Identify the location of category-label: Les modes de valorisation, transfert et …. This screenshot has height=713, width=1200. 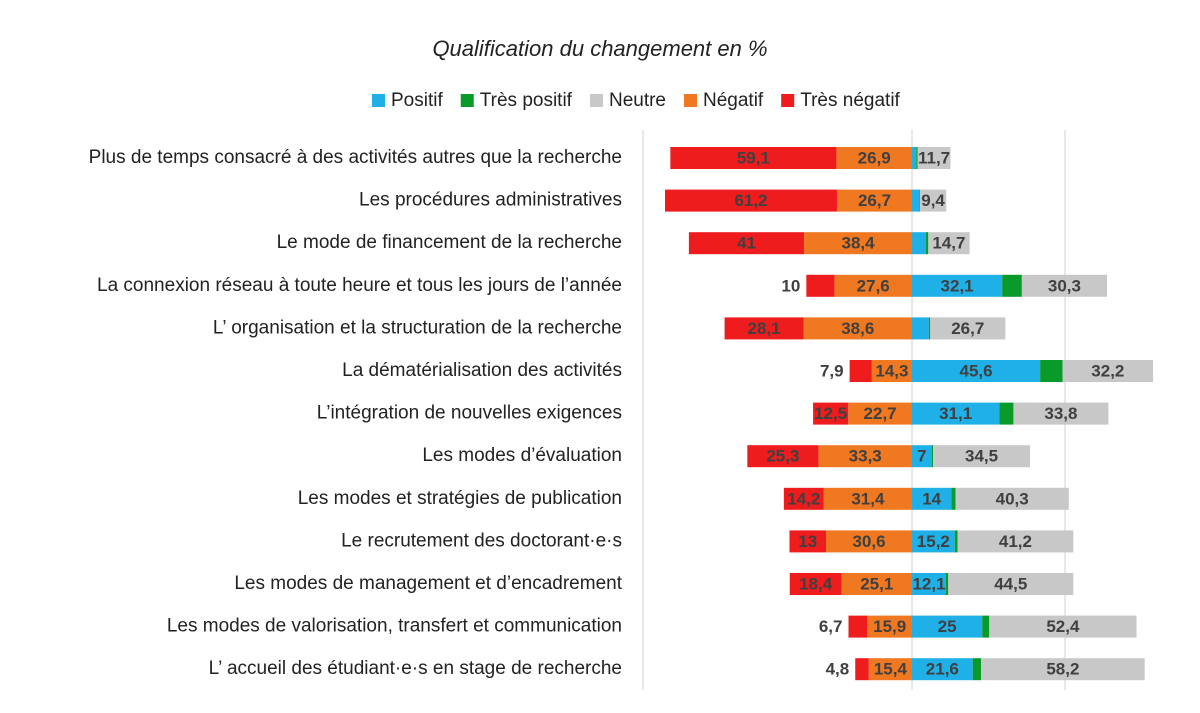
(394, 626).